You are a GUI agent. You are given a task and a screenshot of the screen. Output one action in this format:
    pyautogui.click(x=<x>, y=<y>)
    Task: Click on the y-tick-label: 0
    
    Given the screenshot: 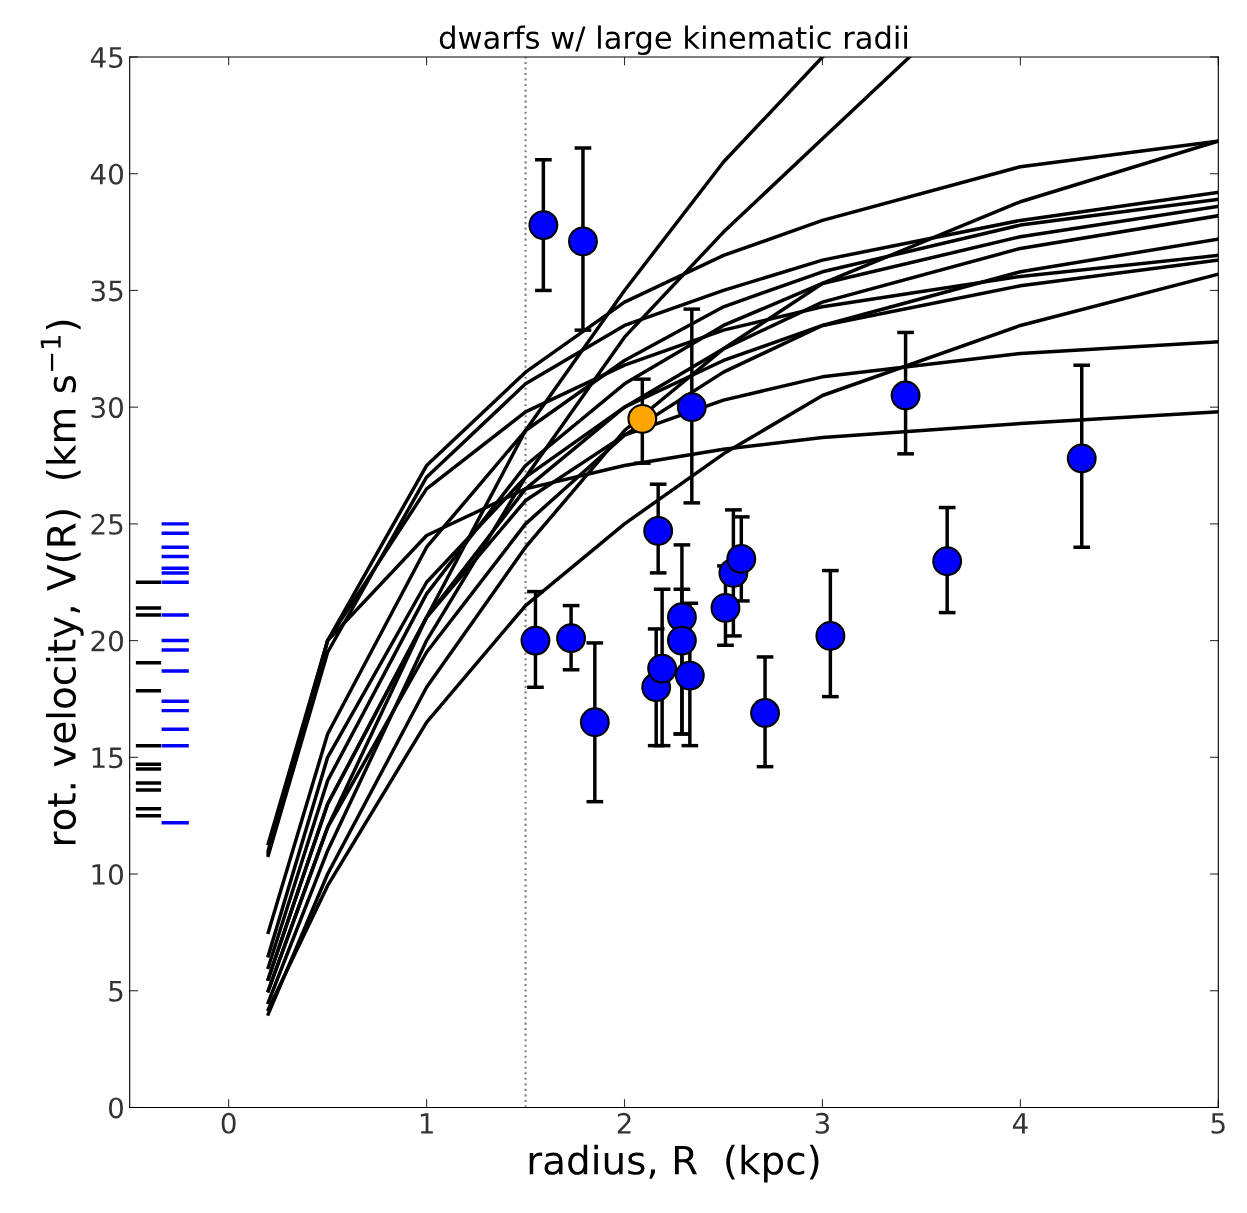 What is the action you would take?
    pyautogui.click(x=115, y=1108)
    